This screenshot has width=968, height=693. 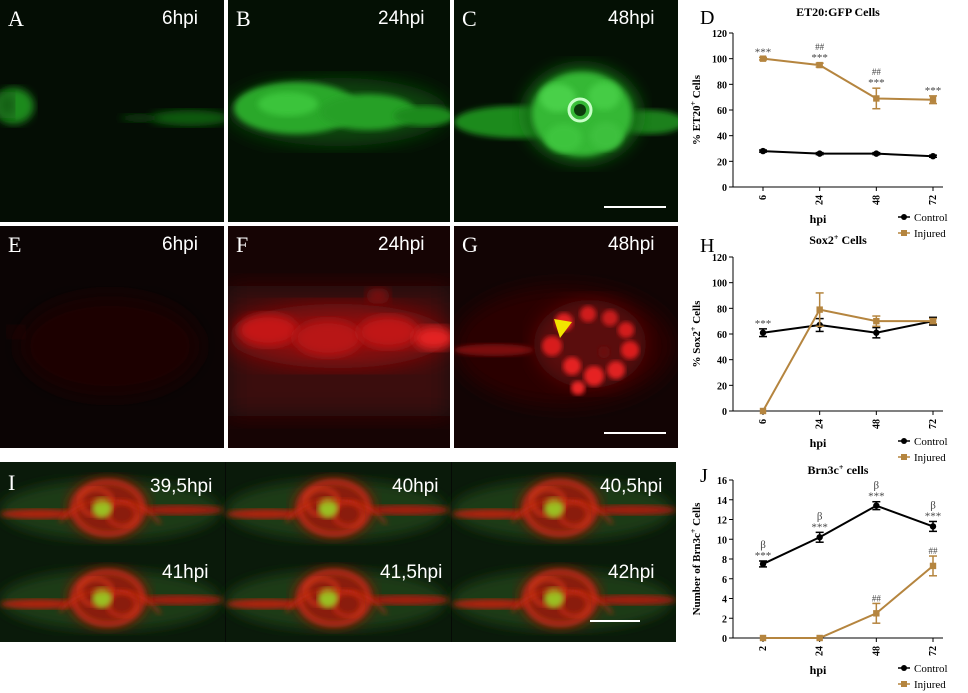 What do you see at coordinates (470, 244) in the screenshot?
I see `panel-letter-g: G` at bounding box center [470, 244].